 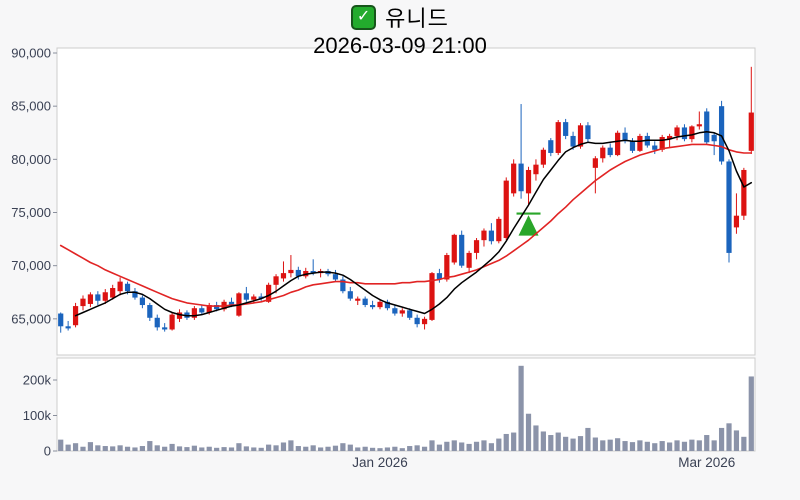 I want to click on x-tick-label: Jan 2026, so click(x=380, y=462).